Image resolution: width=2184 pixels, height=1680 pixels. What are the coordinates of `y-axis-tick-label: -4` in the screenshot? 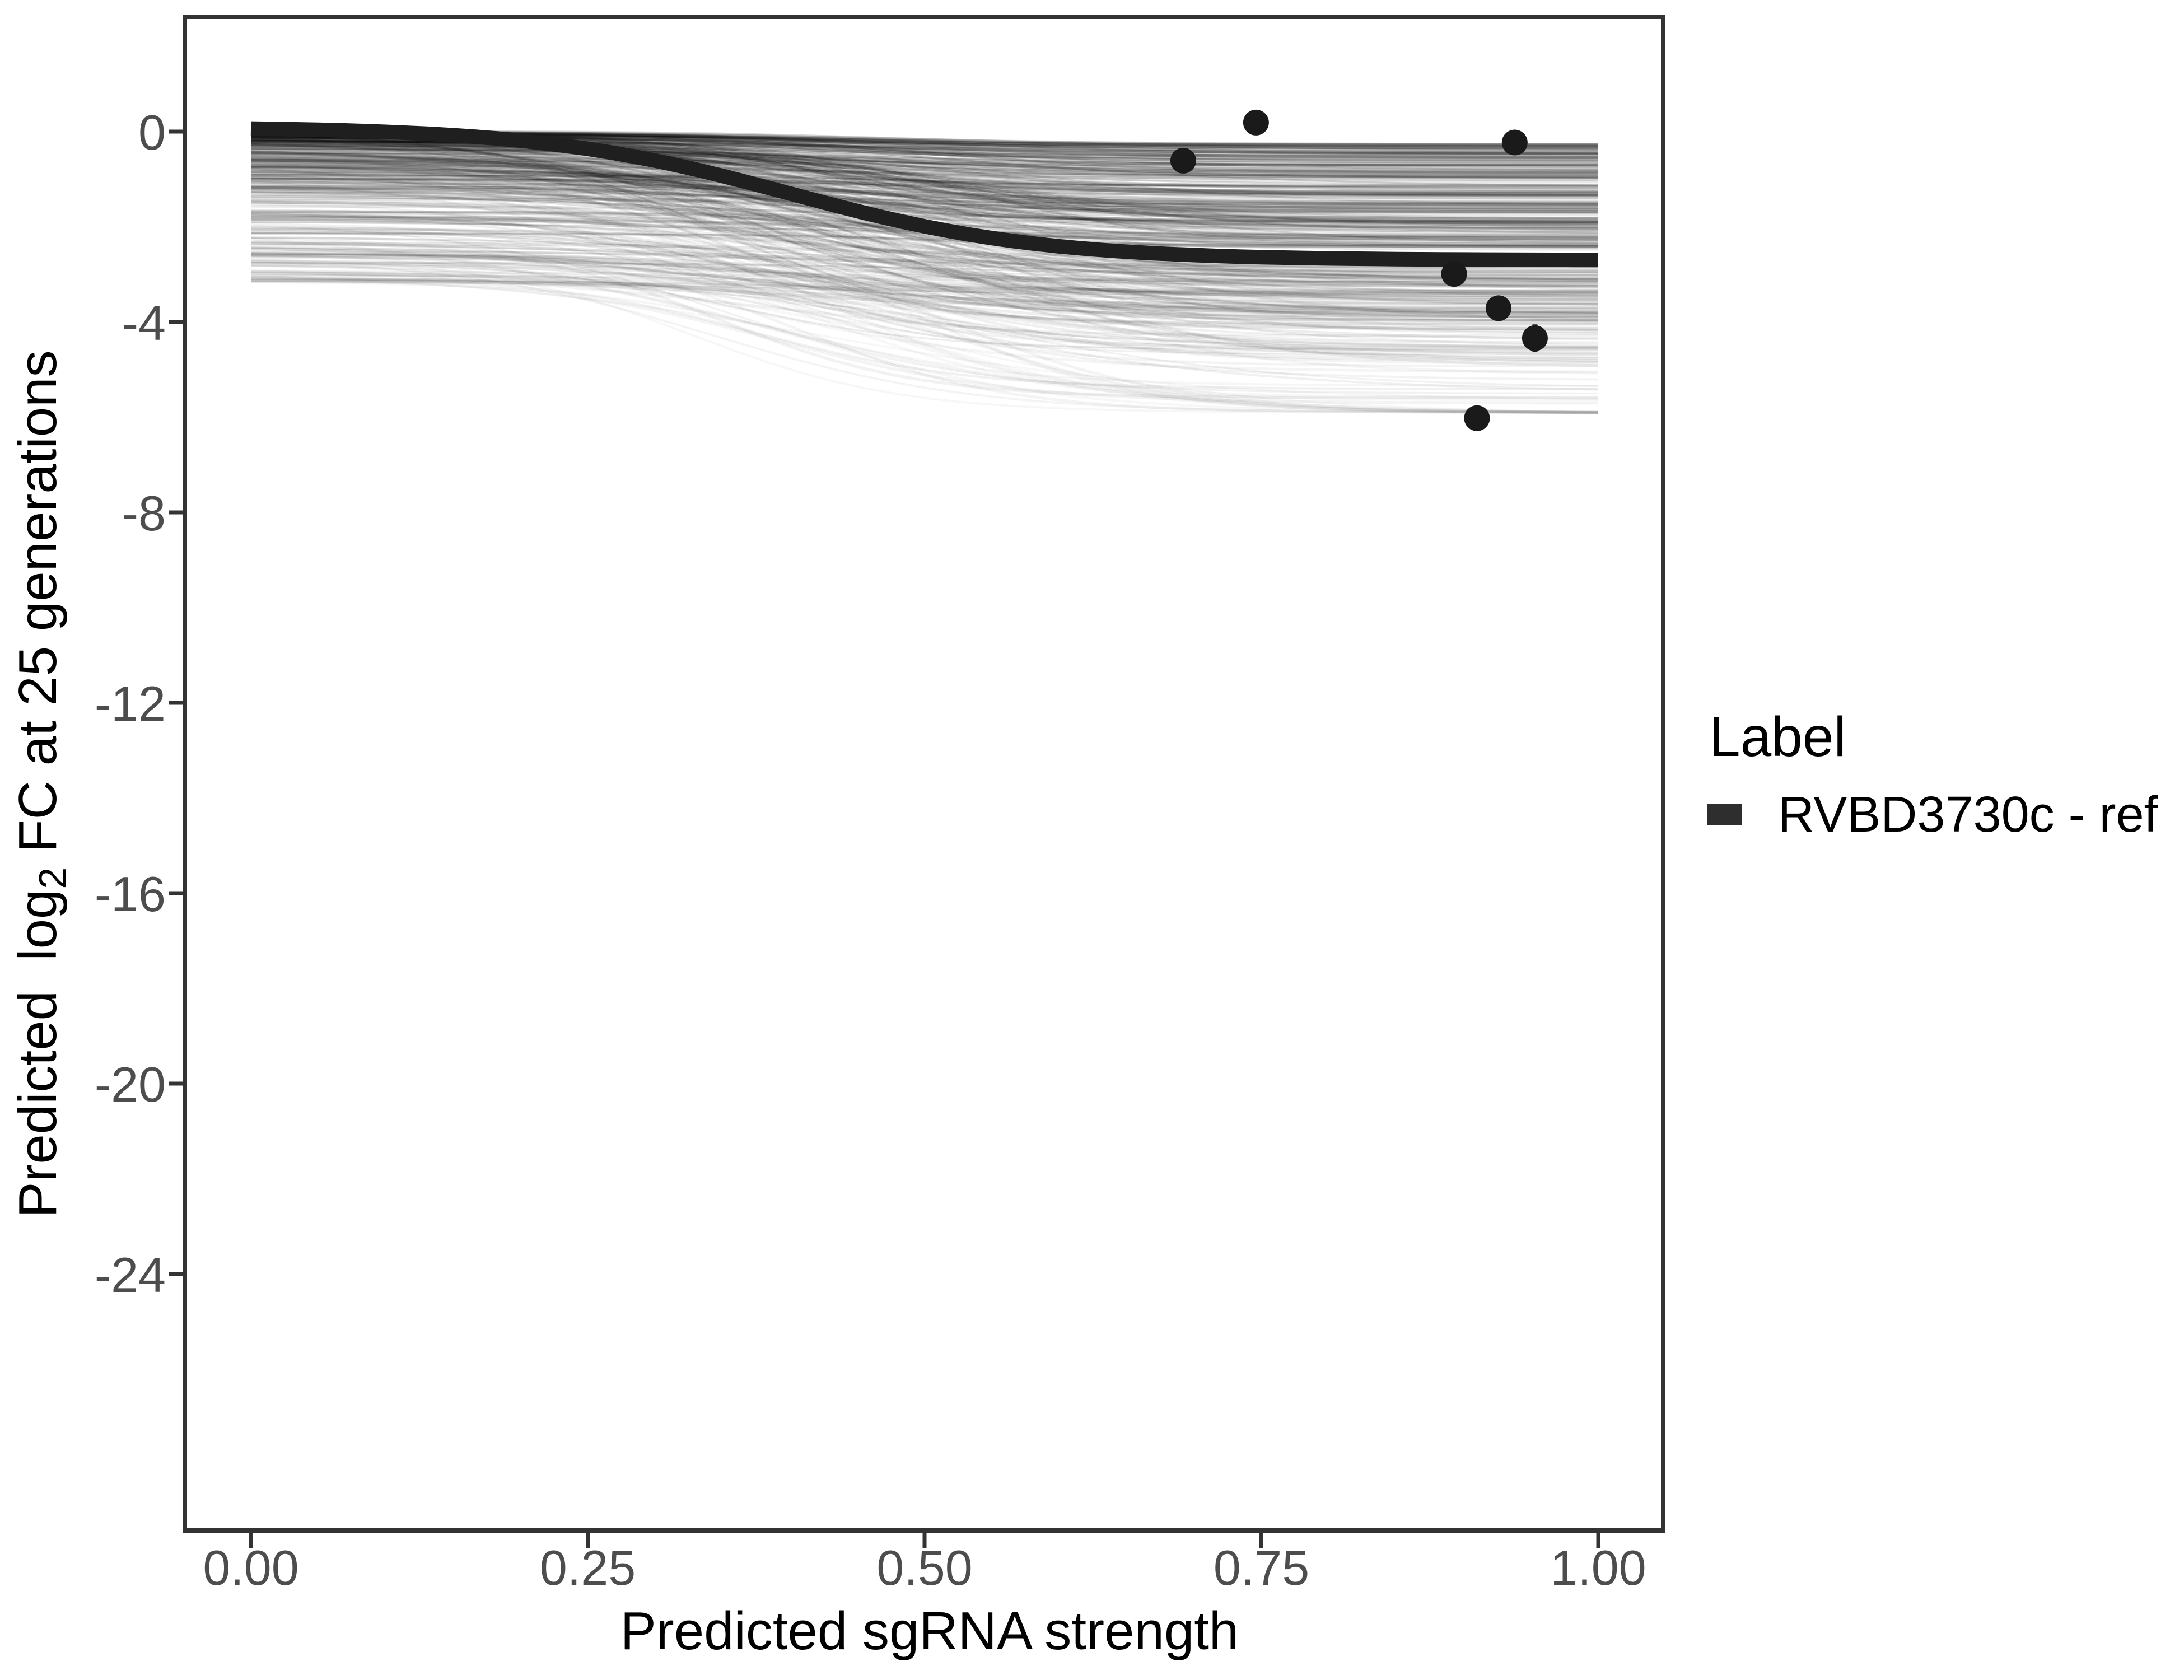 It's located at (144, 323).